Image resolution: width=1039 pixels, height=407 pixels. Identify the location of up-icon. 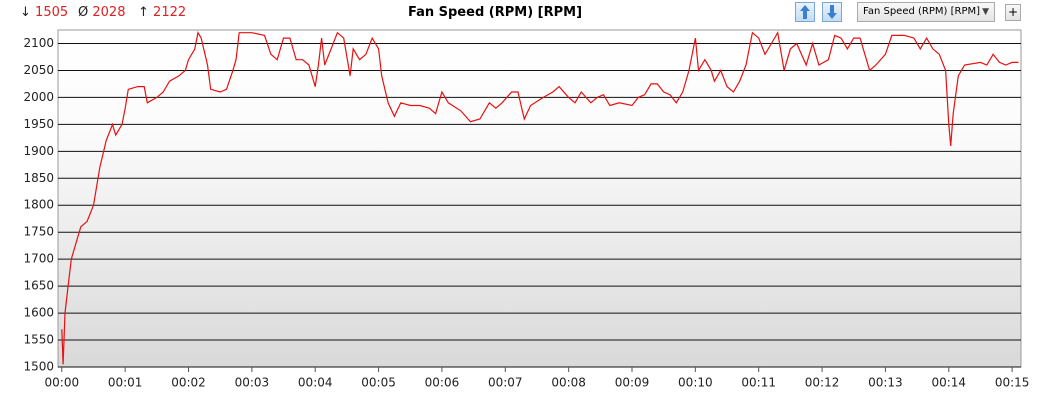
(805, 12).